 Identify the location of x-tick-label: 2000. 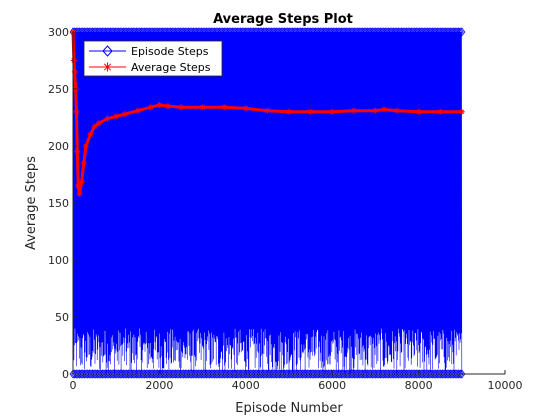
(159, 385).